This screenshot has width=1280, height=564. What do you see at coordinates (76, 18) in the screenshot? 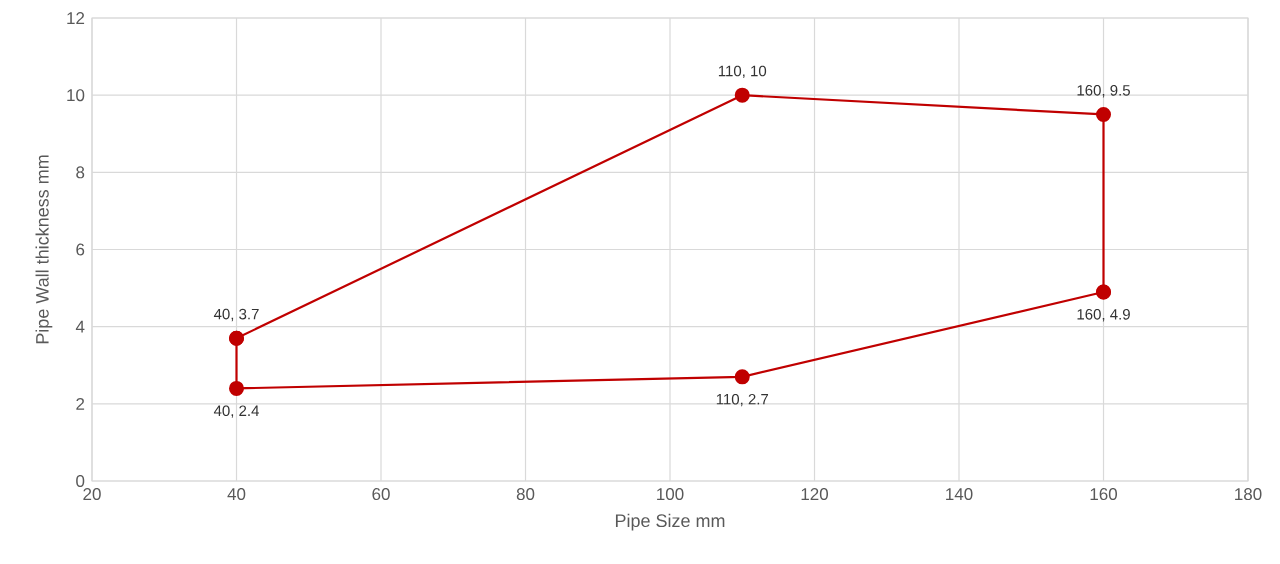
I see `y-tick-label: 12` at bounding box center [76, 18].